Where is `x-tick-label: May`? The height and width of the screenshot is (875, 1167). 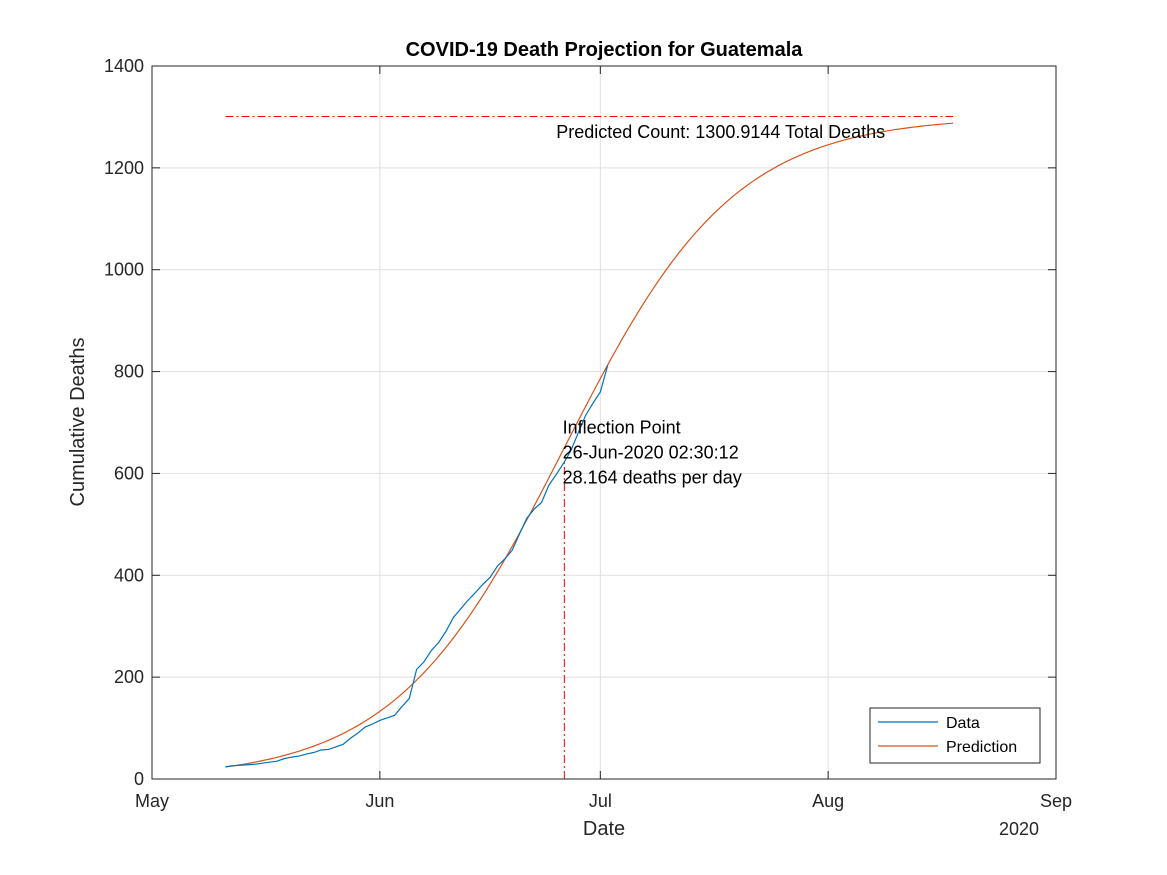 x-tick-label: May is located at coordinates (152, 801).